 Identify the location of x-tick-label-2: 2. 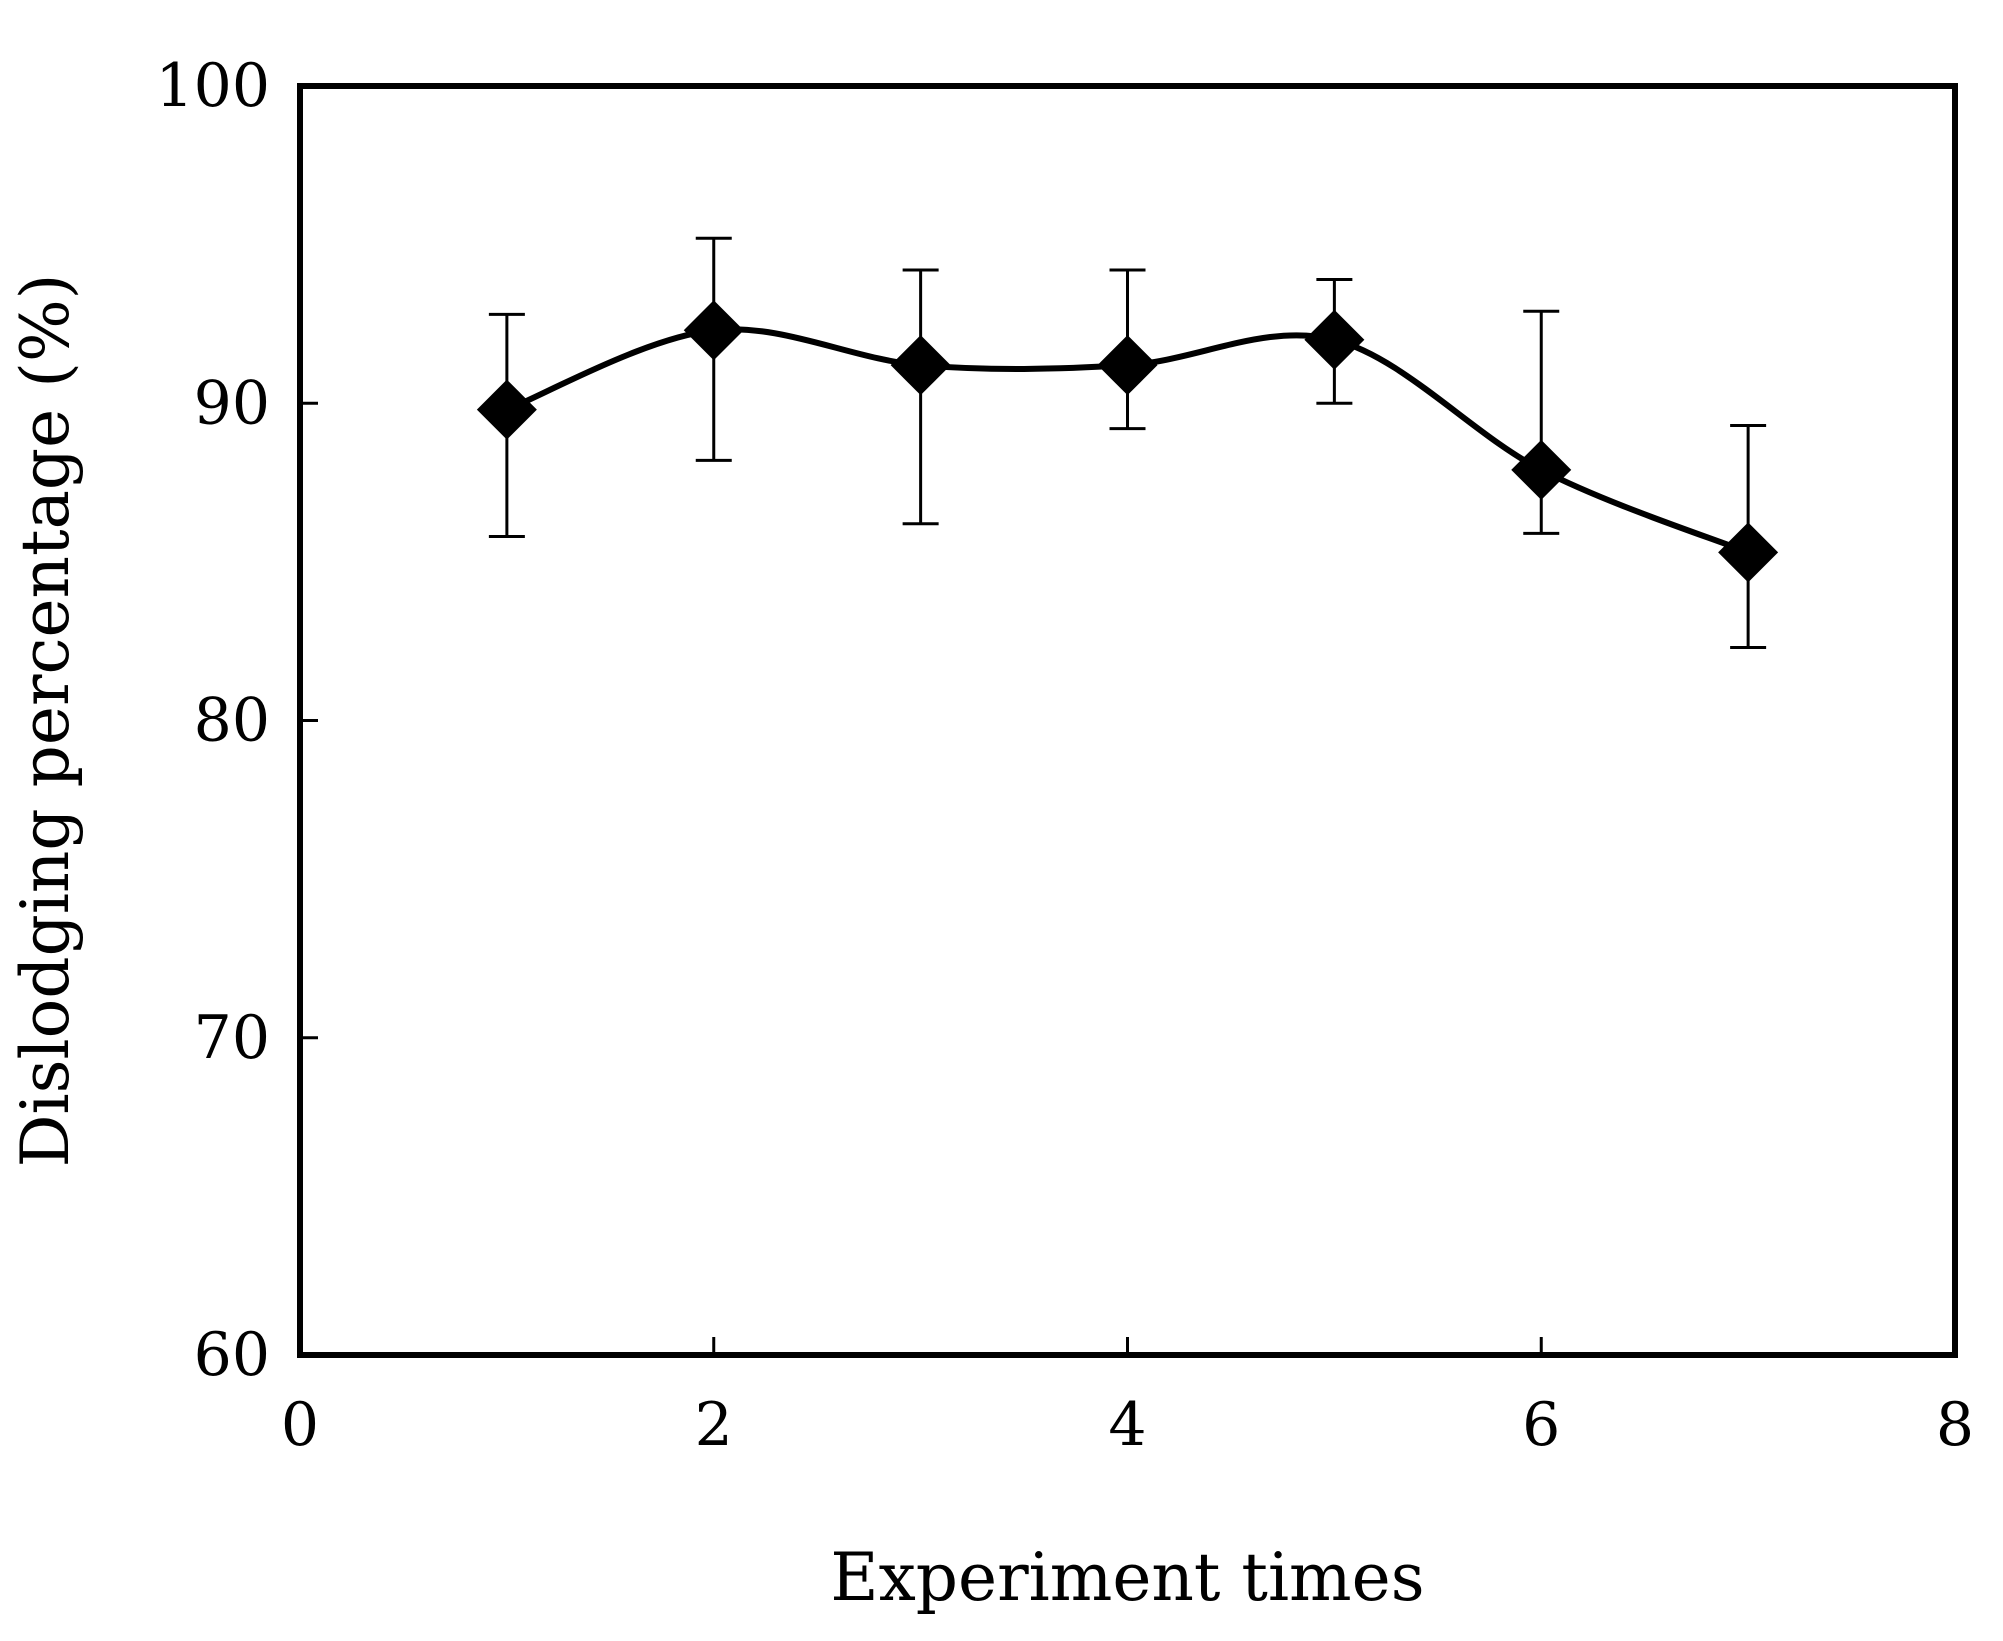
(714, 1425).